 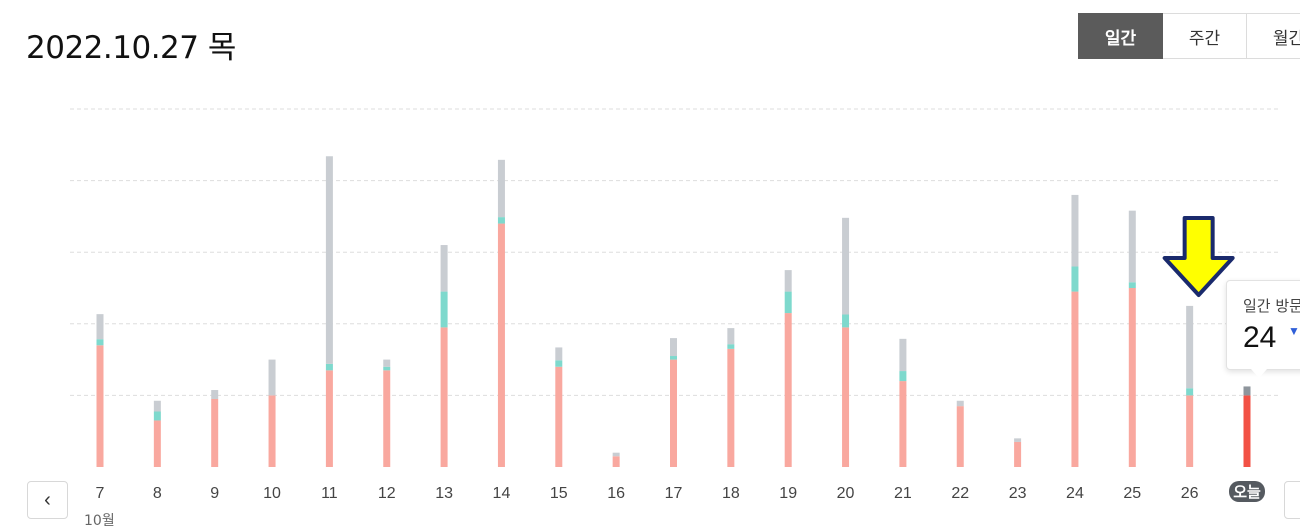 I want to click on down-arrow-icon, so click(x=1198, y=256).